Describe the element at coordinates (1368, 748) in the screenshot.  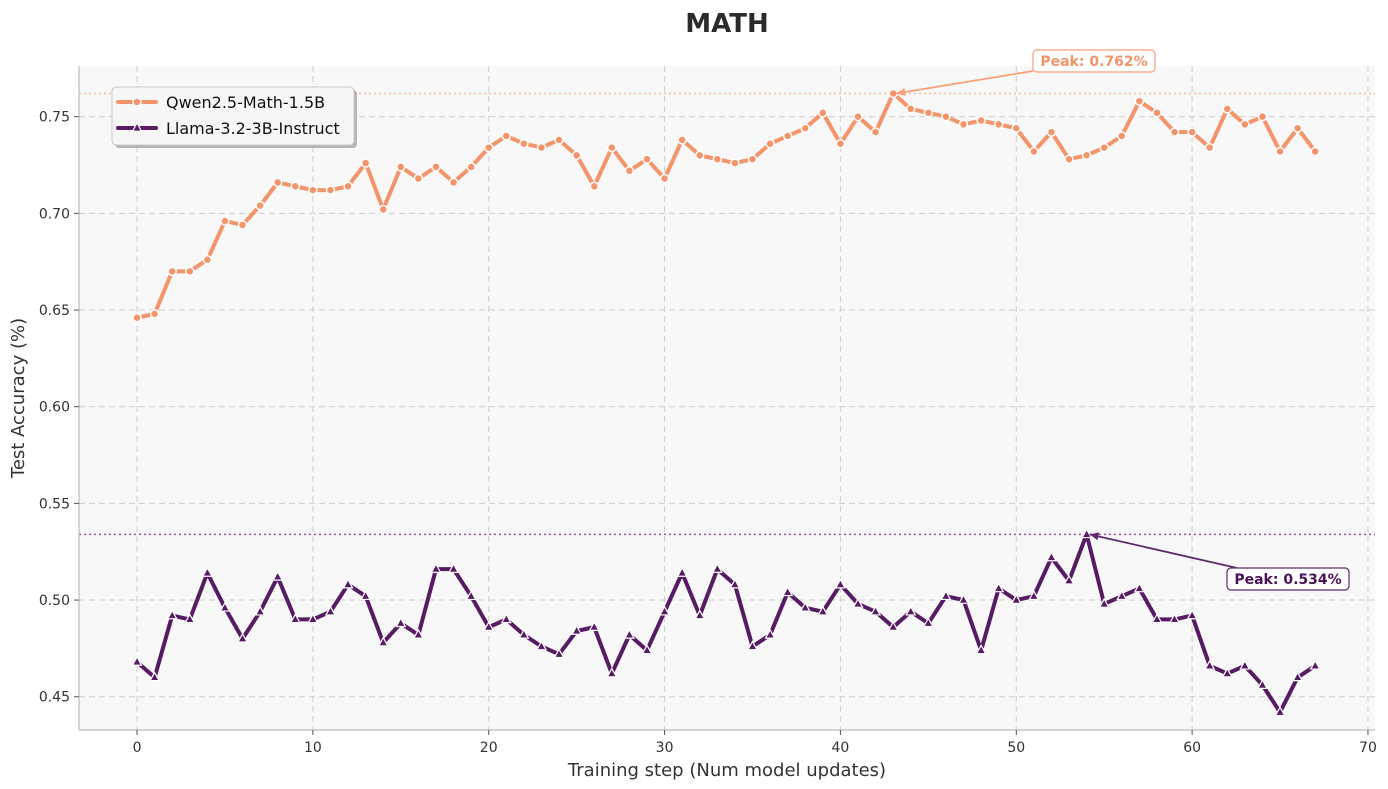
I see `x-tick-label: 70` at that location.